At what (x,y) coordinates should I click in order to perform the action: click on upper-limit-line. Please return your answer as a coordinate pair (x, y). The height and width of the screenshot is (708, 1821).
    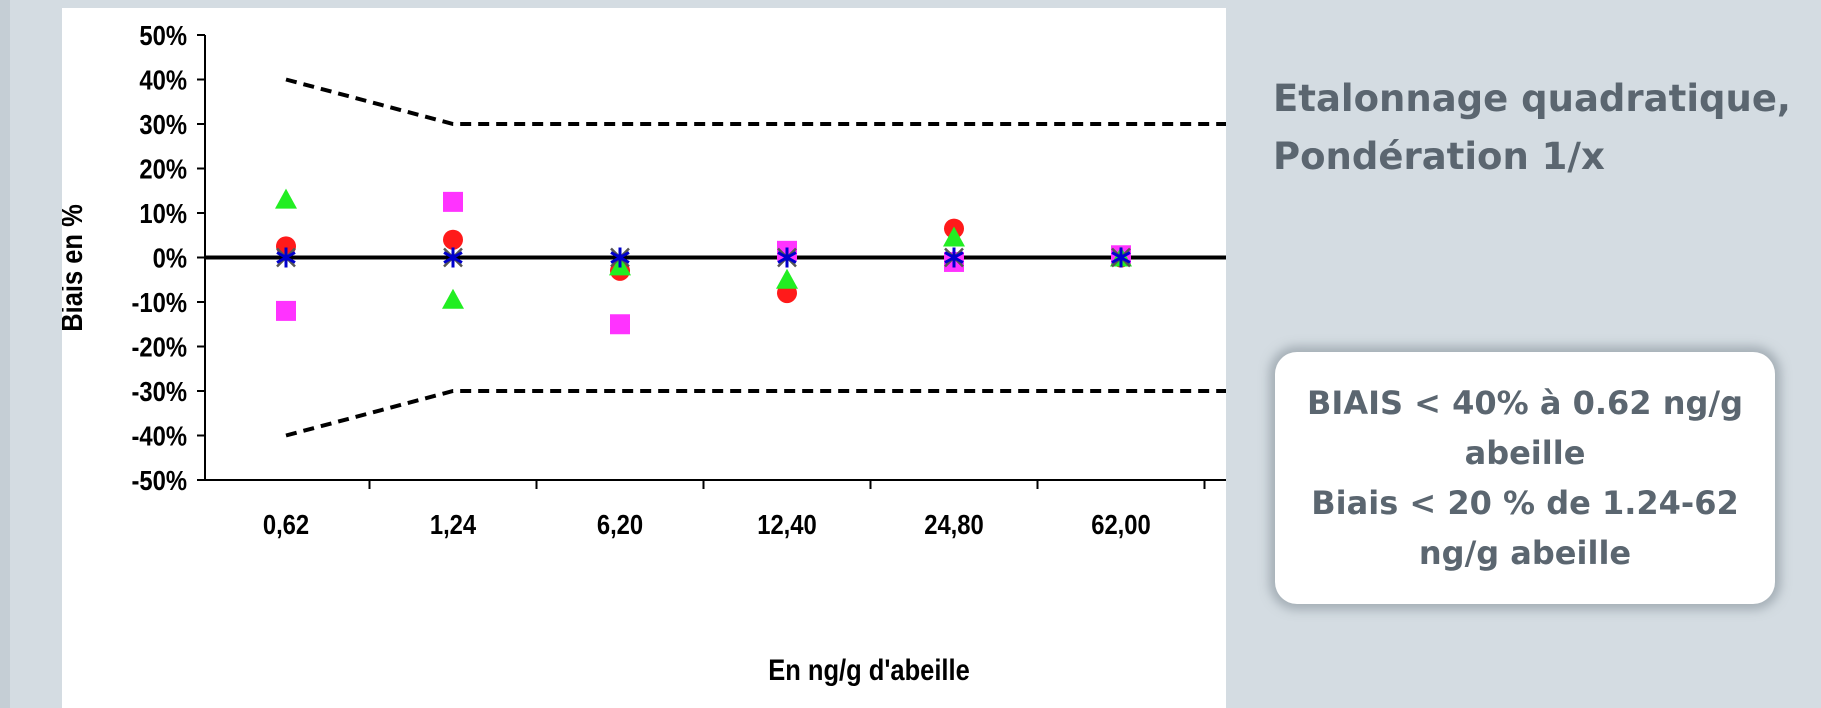
    Looking at the image, I should click on (755, 101).